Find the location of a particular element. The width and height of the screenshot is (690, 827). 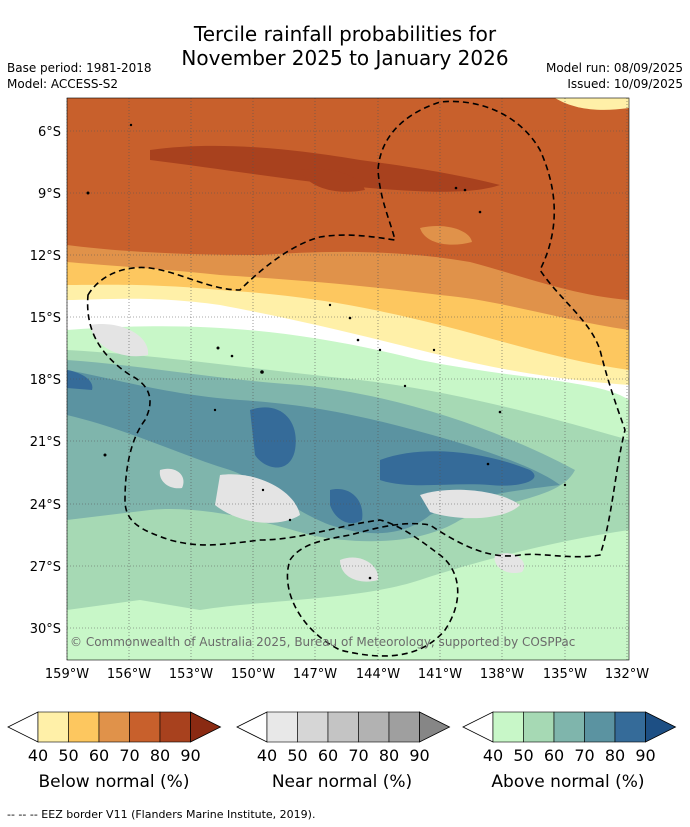

base-period: Base period: 1981-2018 is located at coordinates (79, 68).